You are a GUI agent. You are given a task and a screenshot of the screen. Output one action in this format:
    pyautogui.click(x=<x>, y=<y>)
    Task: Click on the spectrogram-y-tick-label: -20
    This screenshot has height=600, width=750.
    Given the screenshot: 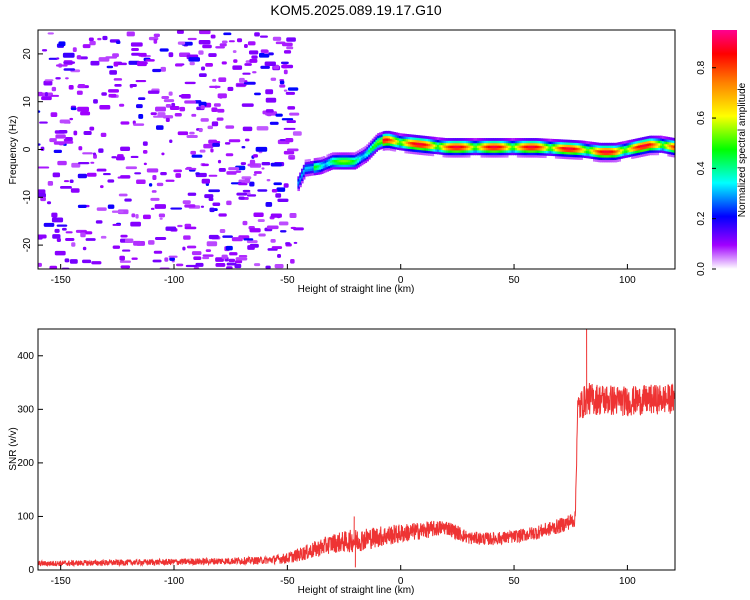 What is the action you would take?
    pyautogui.click(x=27, y=244)
    